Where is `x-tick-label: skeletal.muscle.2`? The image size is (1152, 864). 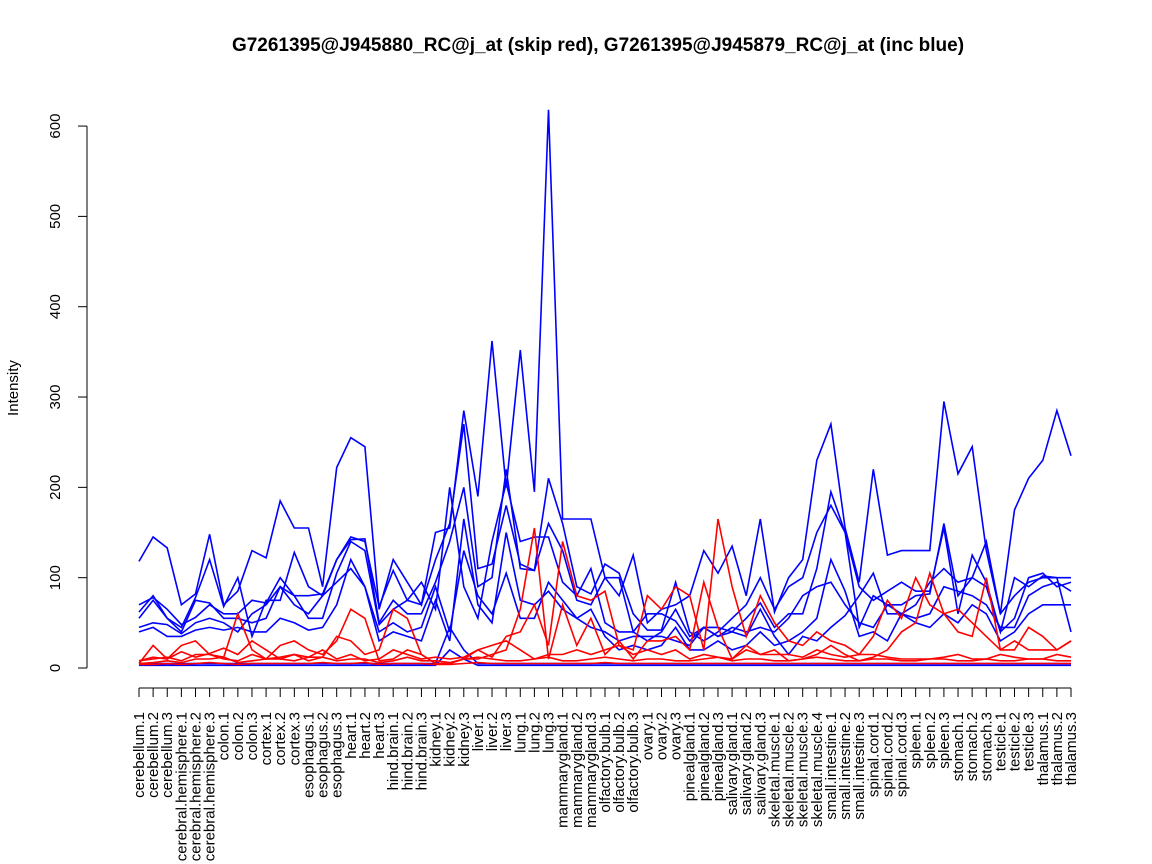
x-tick-label: skeletal.muscle.2 is located at coordinates (789, 769).